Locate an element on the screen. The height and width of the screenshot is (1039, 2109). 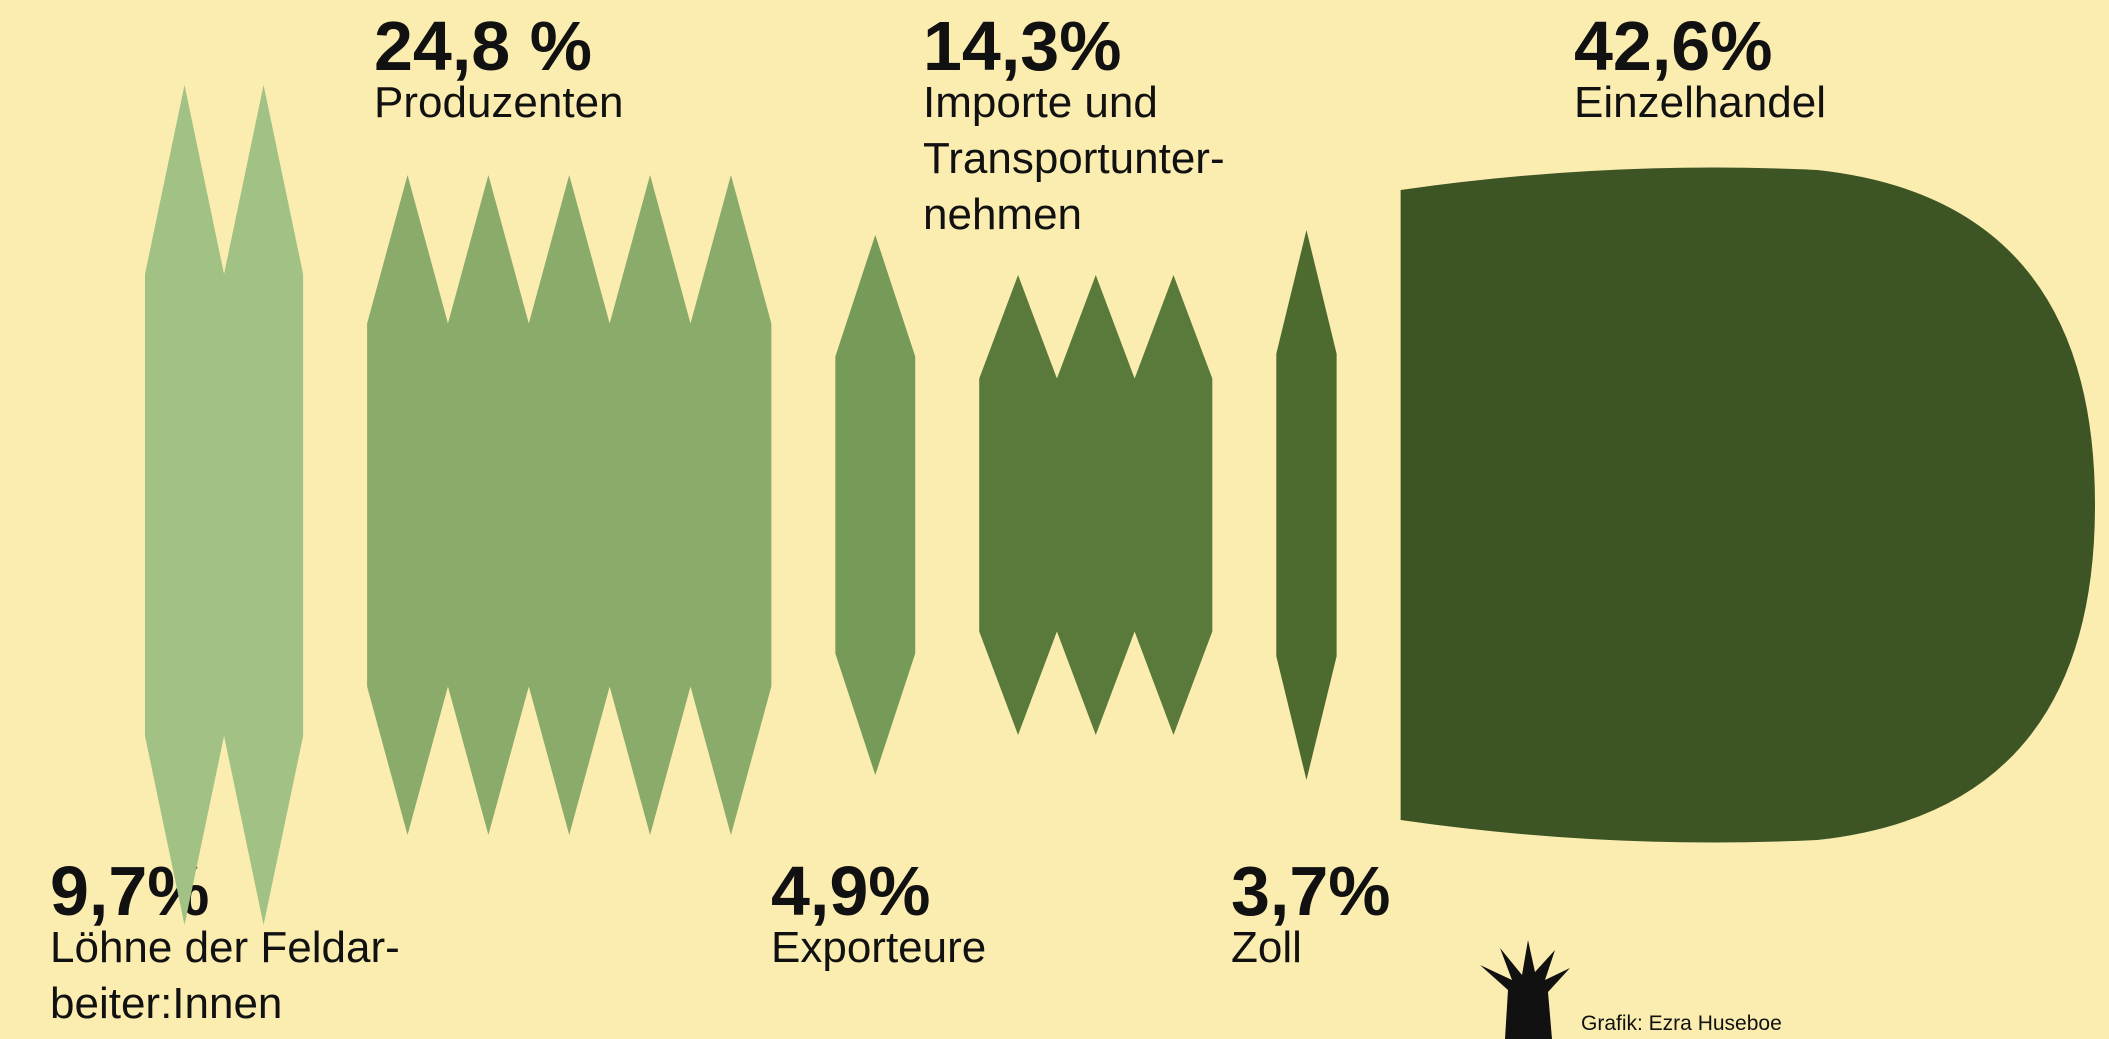
category-label: Produzenten is located at coordinates (499, 102).